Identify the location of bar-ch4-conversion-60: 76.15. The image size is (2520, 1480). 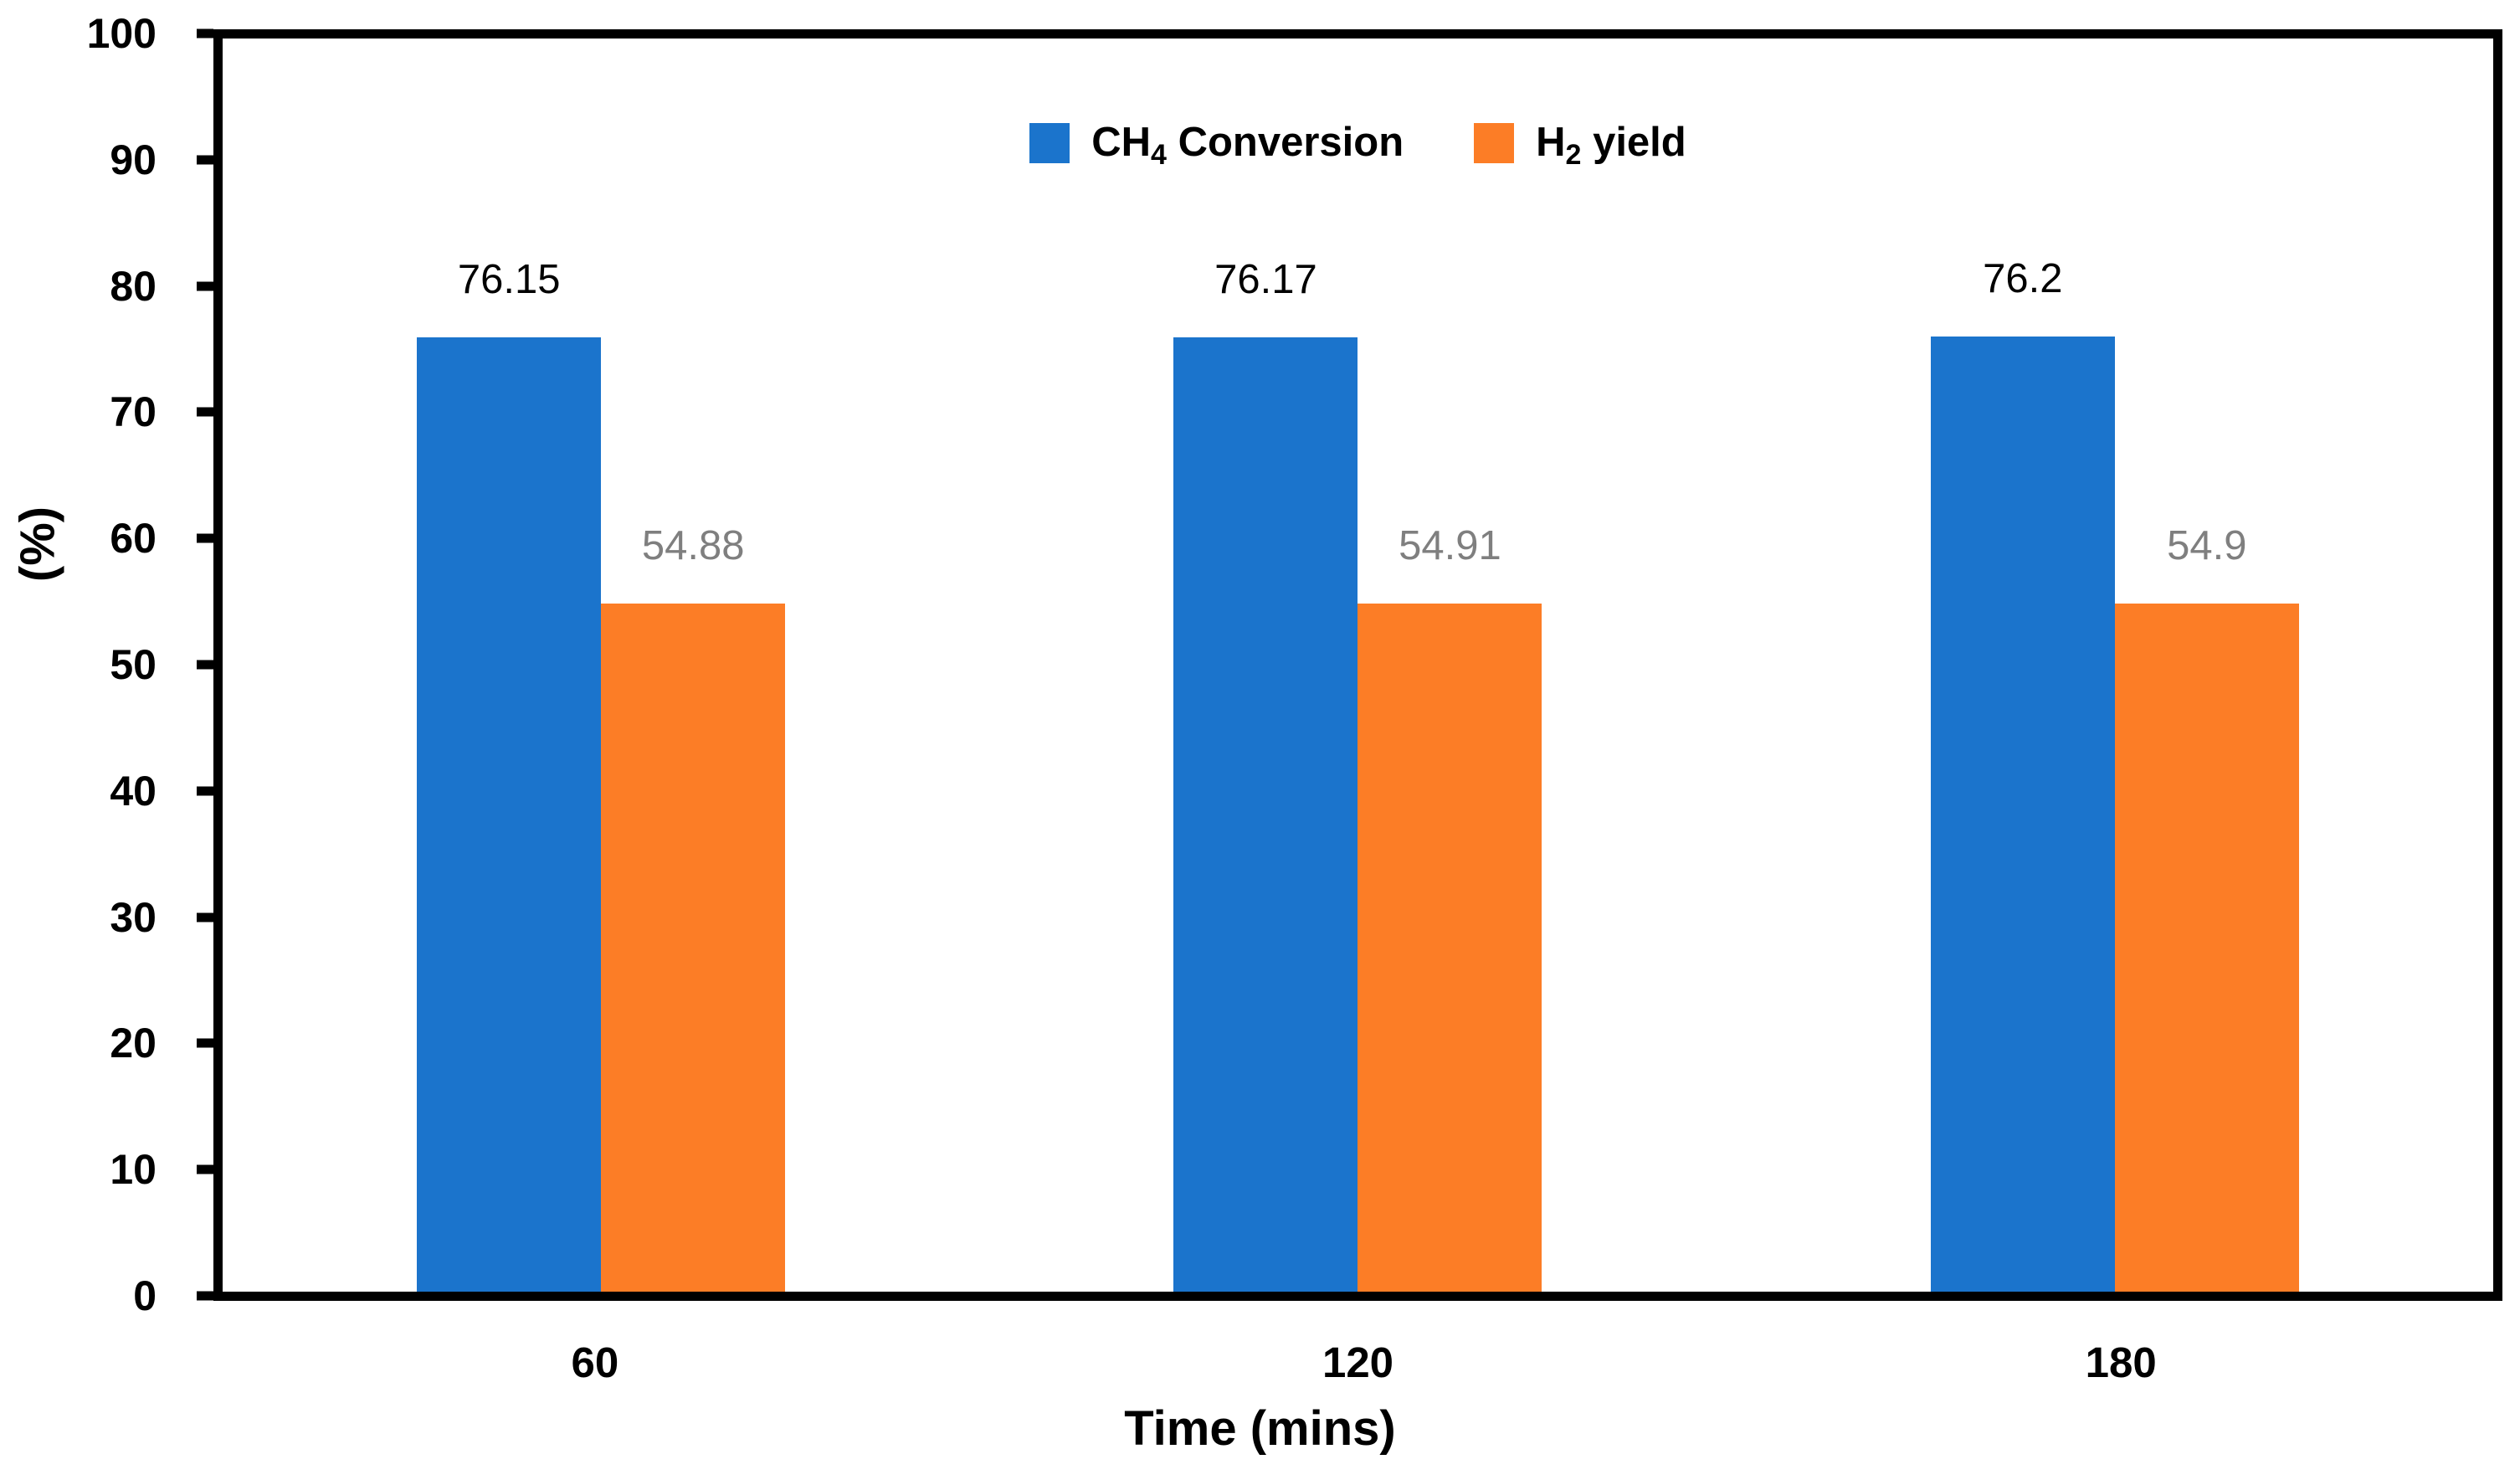
(510, 776).